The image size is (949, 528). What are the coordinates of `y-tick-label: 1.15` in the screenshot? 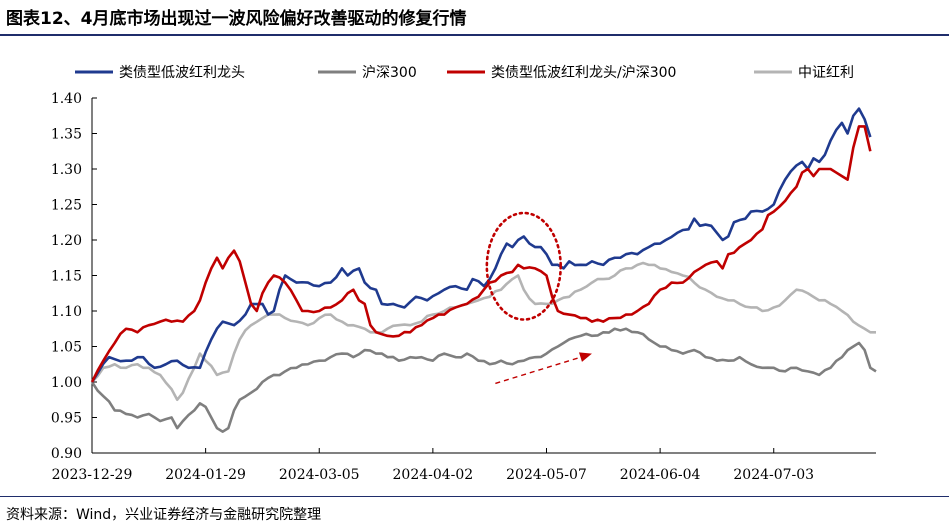 It's located at (66, 277).